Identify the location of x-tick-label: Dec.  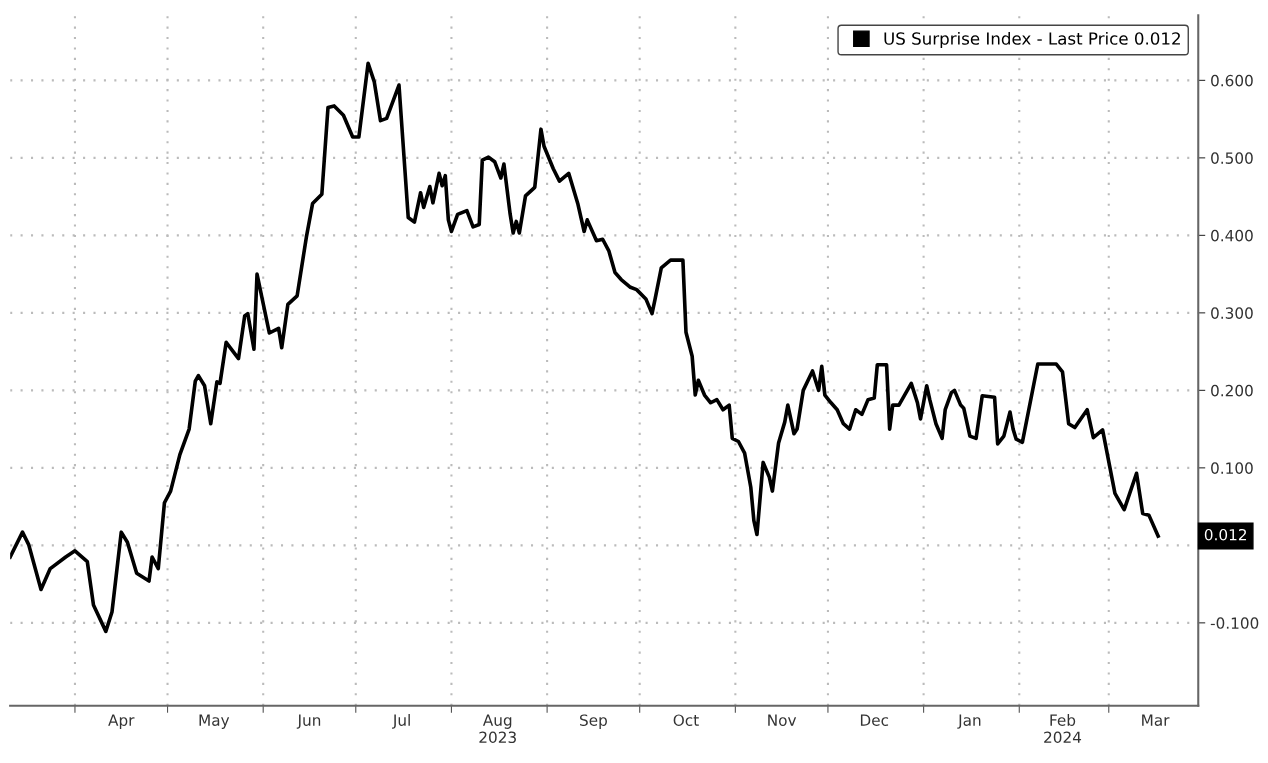
(874, 720).